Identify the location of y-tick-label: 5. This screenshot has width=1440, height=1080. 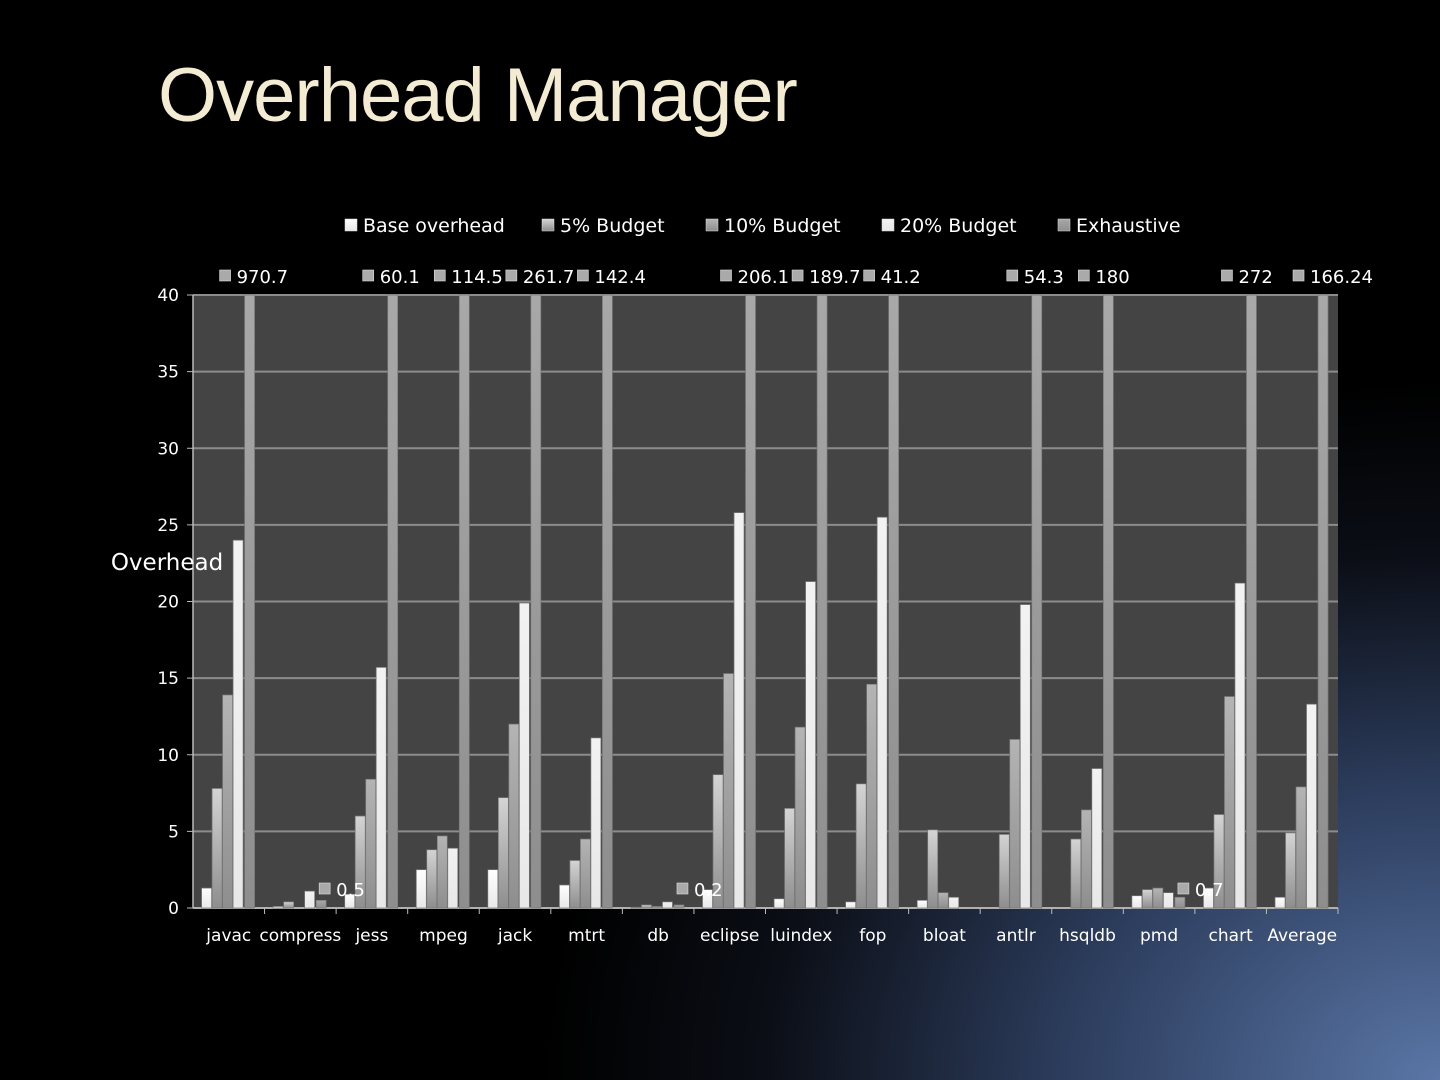
(173, 832).